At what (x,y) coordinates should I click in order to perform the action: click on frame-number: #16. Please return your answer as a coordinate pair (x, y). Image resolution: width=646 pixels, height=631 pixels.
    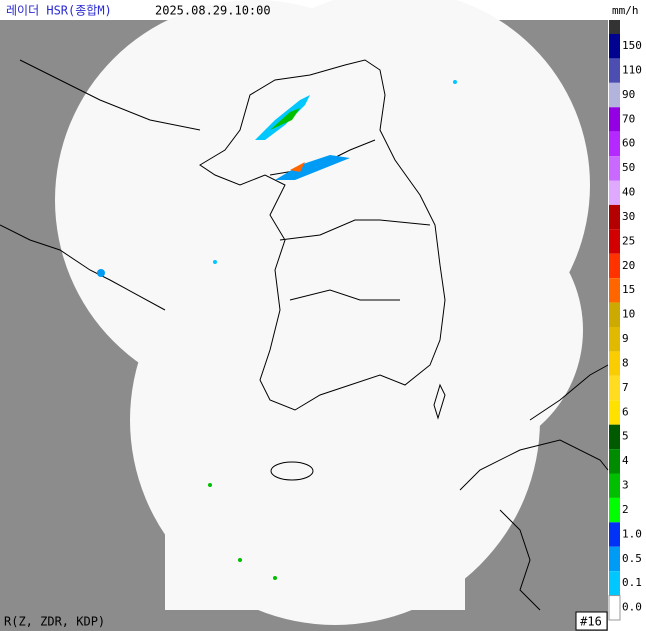
    Looking at the image, I should click on (591, 622).